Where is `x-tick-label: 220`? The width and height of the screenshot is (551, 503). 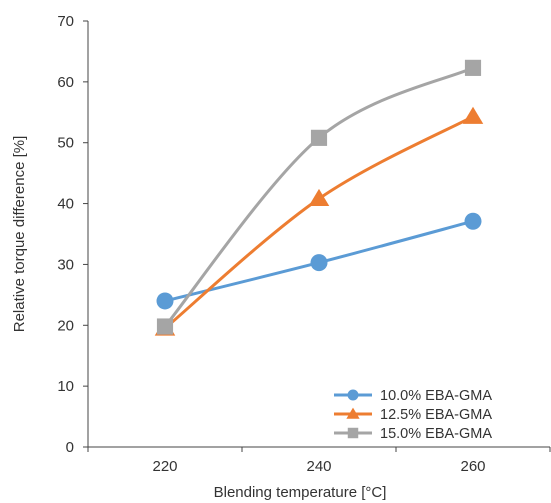 x-tick-label: 220 is located at coordinates (164, 466).